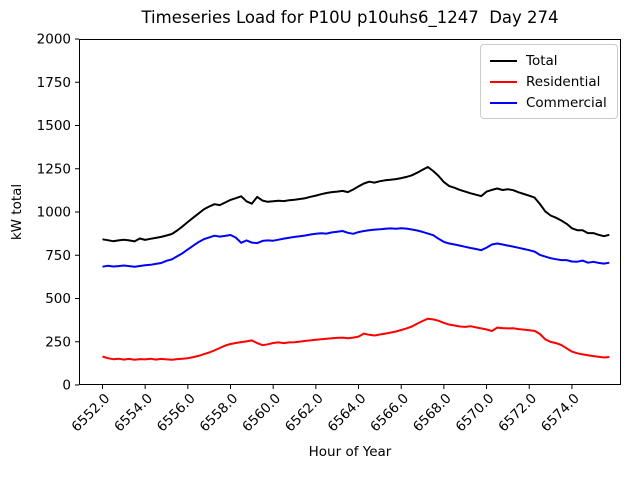  I want to click on y-tick-label: 1750, so click(54, 83).